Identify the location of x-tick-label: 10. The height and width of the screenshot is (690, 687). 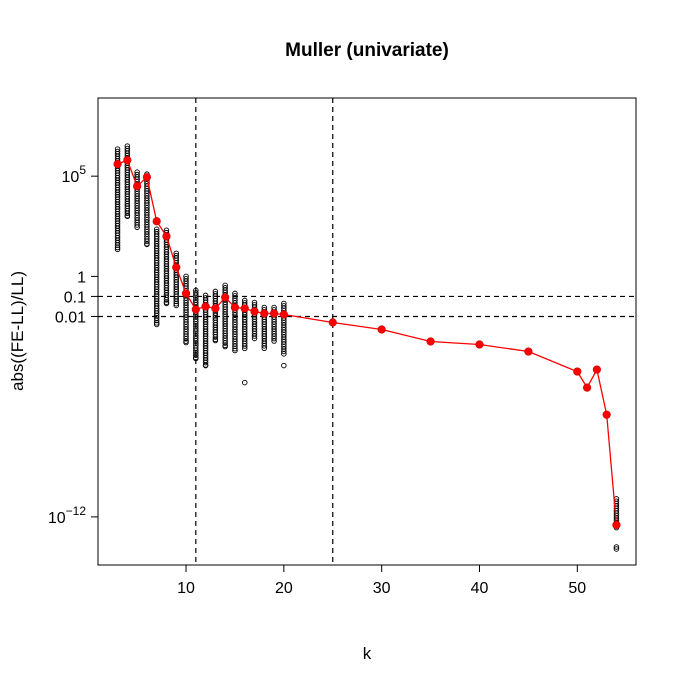
(186, 588).